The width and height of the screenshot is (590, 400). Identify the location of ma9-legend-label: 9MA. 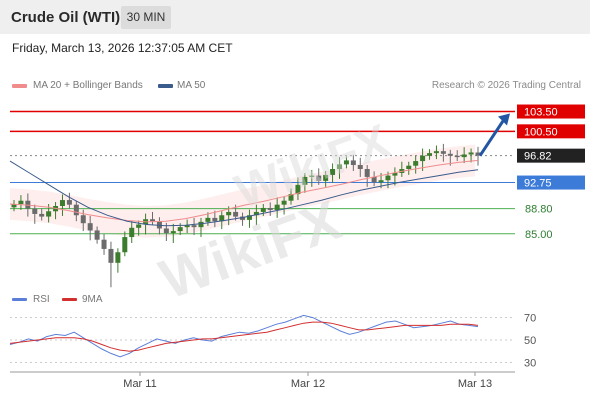
(92, 299).